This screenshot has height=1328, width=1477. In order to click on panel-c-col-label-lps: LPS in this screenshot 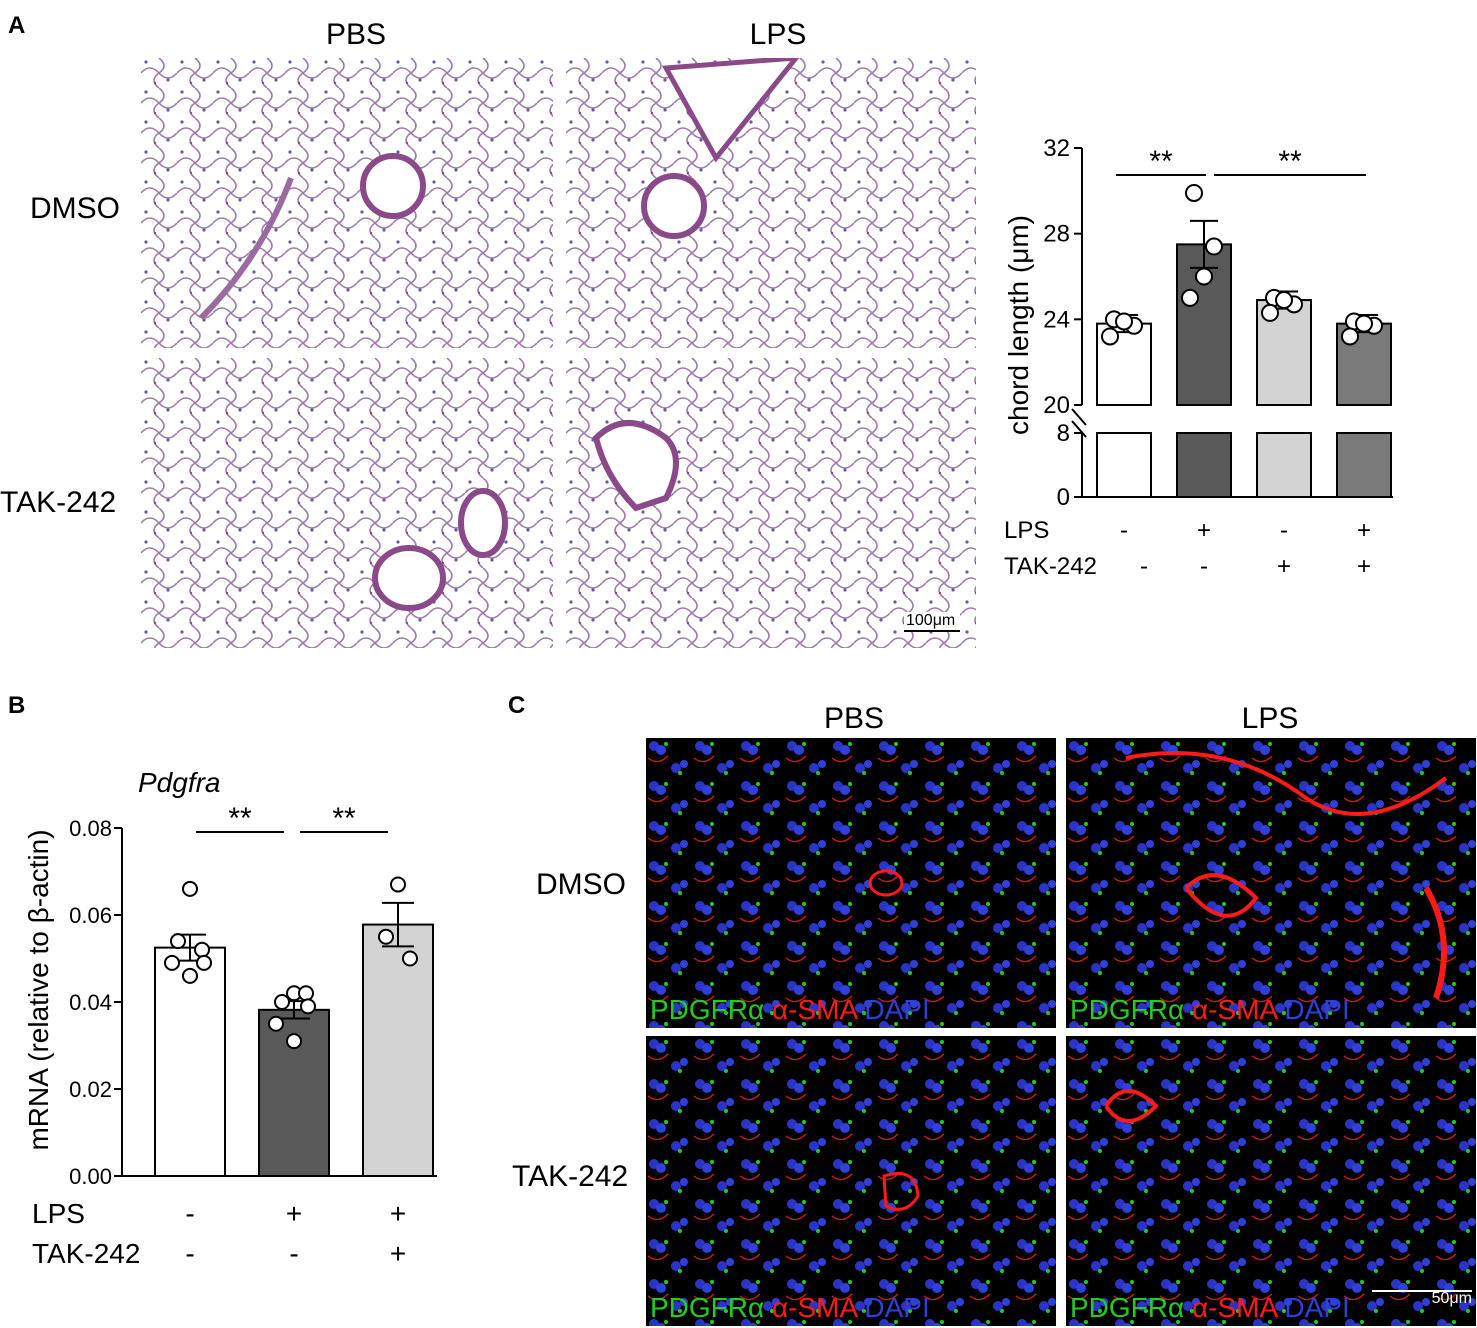, I will do `click(1270, 718)`.